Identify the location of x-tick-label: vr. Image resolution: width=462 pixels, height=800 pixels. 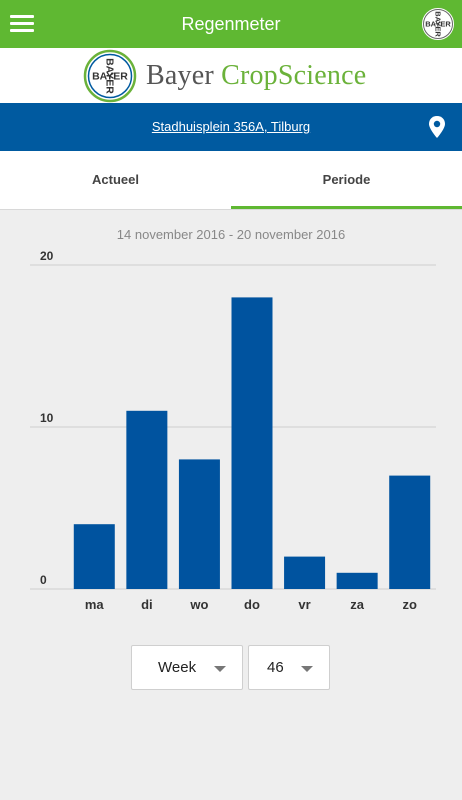
(304, 604).